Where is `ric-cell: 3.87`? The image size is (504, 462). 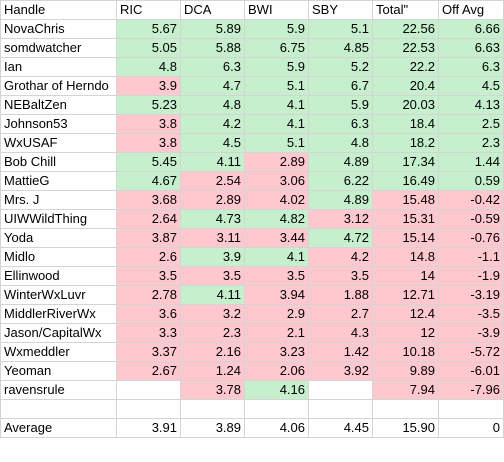
ric-cell: 3.87 is located at coordinates (148, 238).